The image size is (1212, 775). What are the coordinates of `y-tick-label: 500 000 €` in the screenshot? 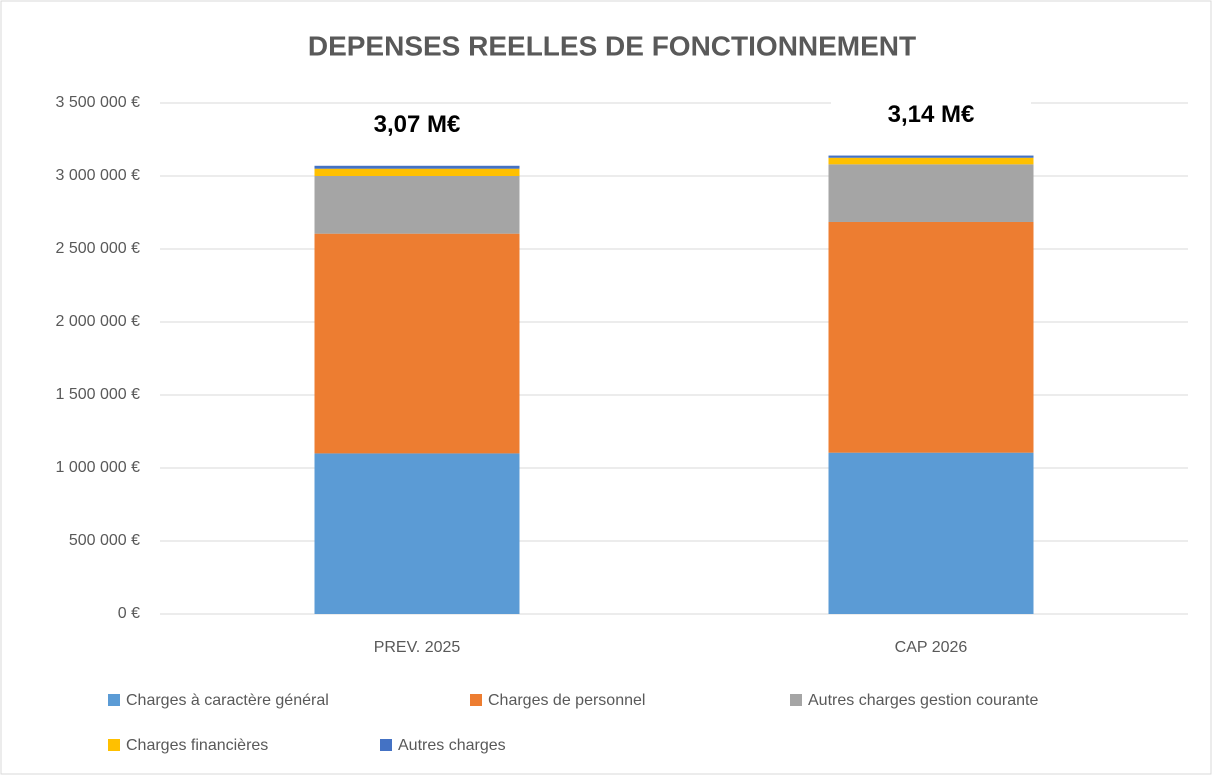 It's located at (104, 540).